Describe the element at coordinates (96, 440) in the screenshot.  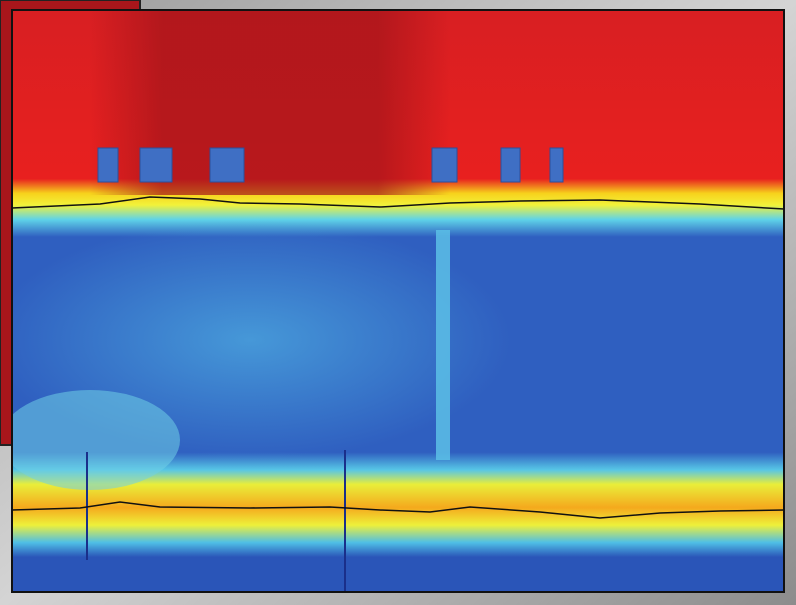
I see `glow` at that location.